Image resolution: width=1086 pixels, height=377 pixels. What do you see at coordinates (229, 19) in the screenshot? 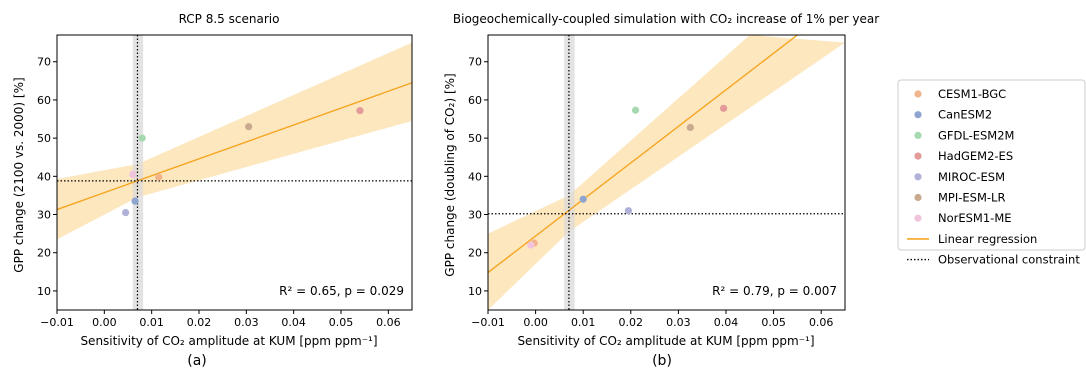
I see `panel-a-title: RCP 8.5 scenario` at bounding box center [229, 19].